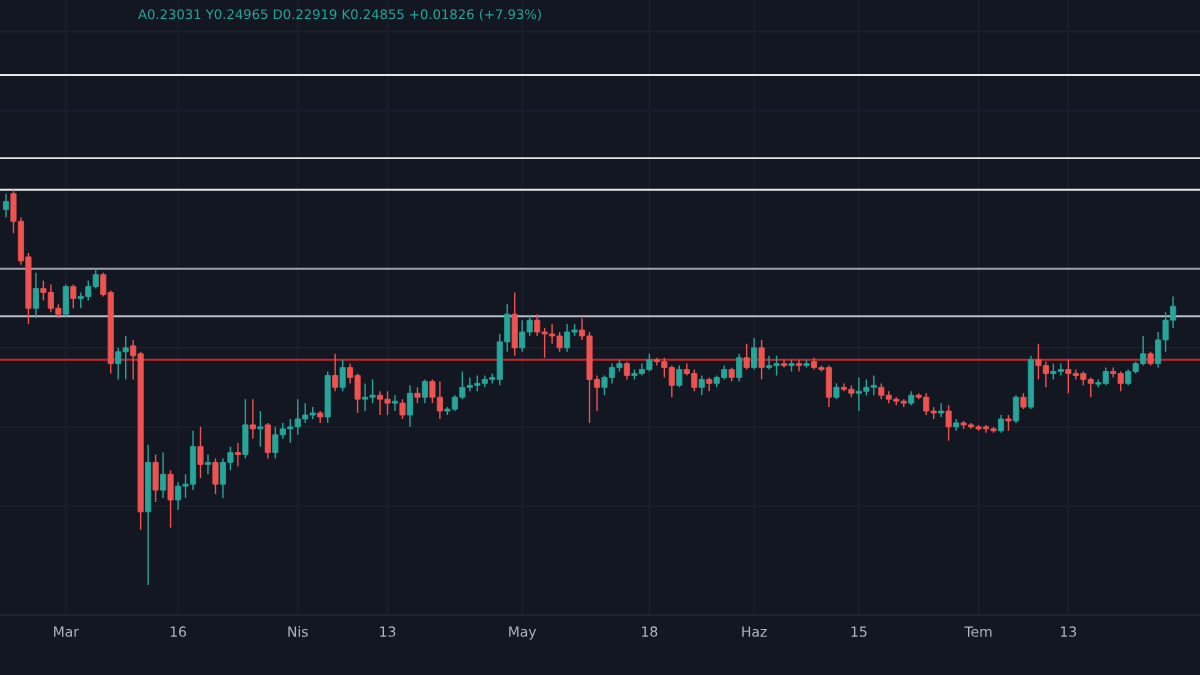 This screenshot has height=675, width=1200. I want to click on x-tick-label: 16, so click(178, 631).